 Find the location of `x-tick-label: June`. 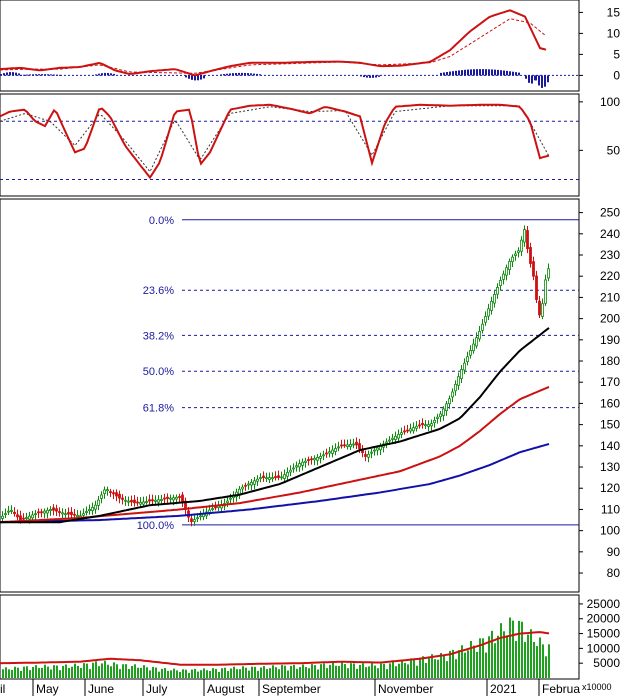

x-tick-label: June is located at coordinates (101, 689).